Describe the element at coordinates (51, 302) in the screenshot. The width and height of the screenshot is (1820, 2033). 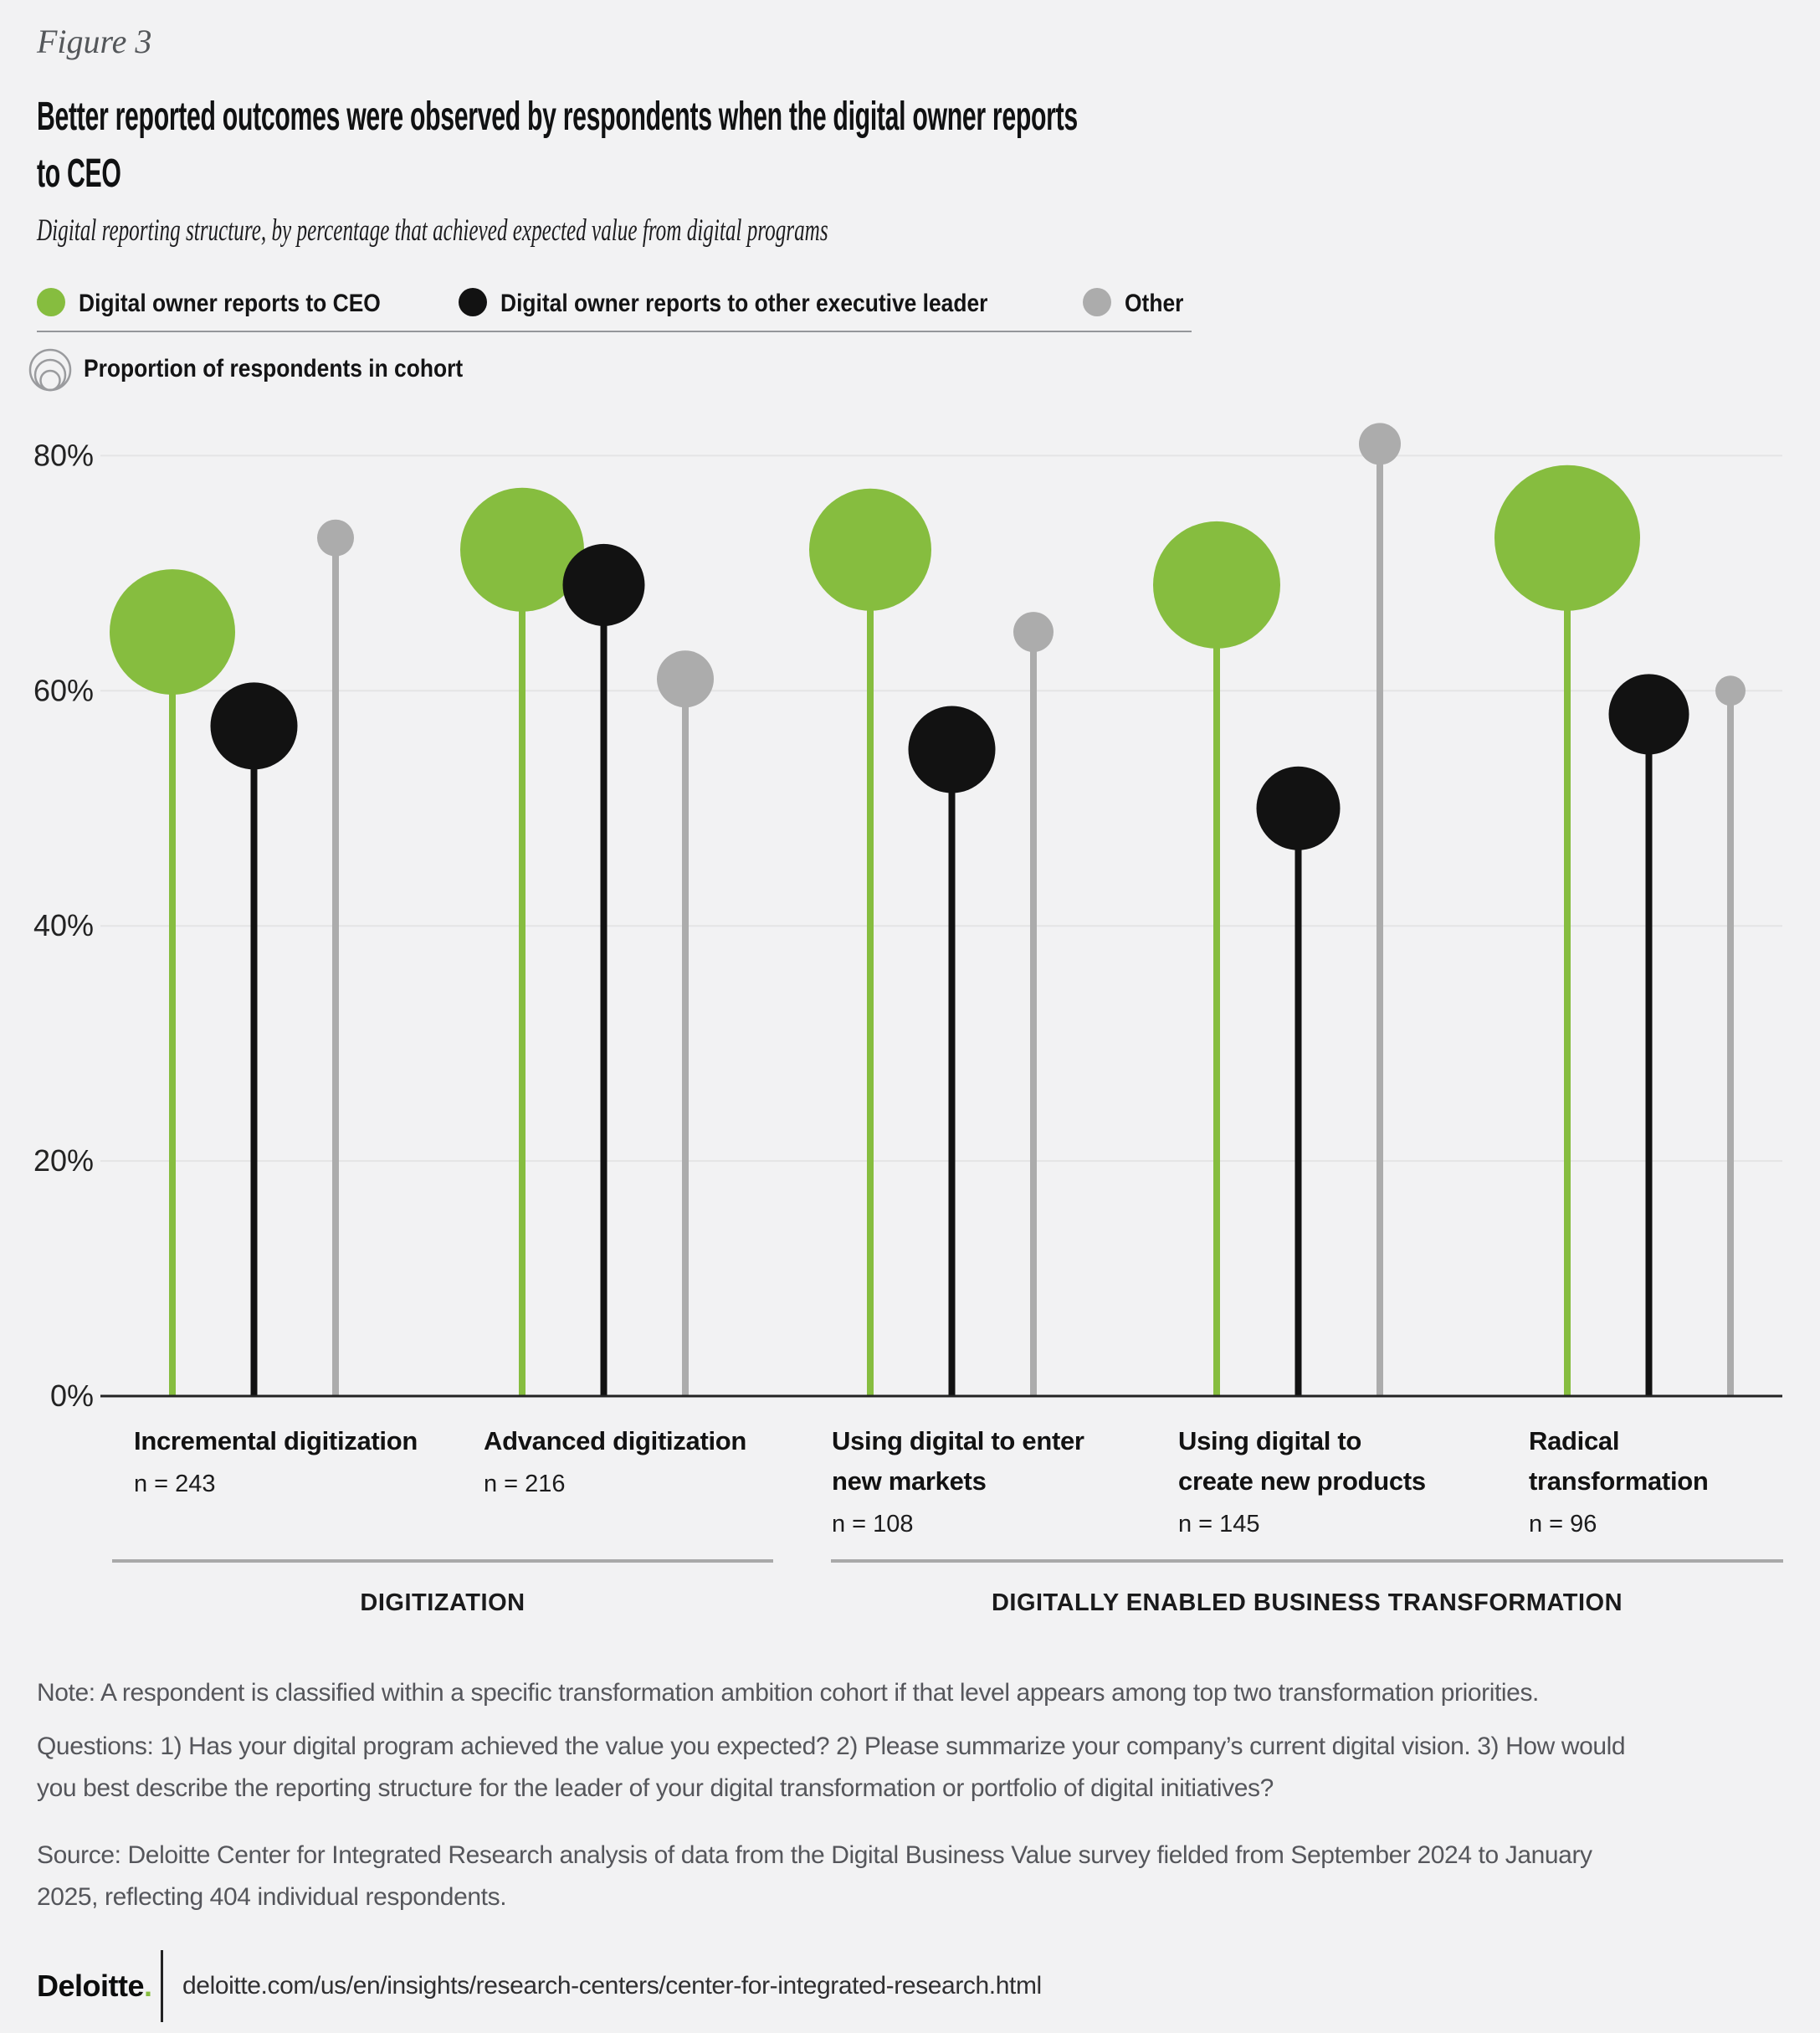
I see `legend-dot-ceo` at that location.